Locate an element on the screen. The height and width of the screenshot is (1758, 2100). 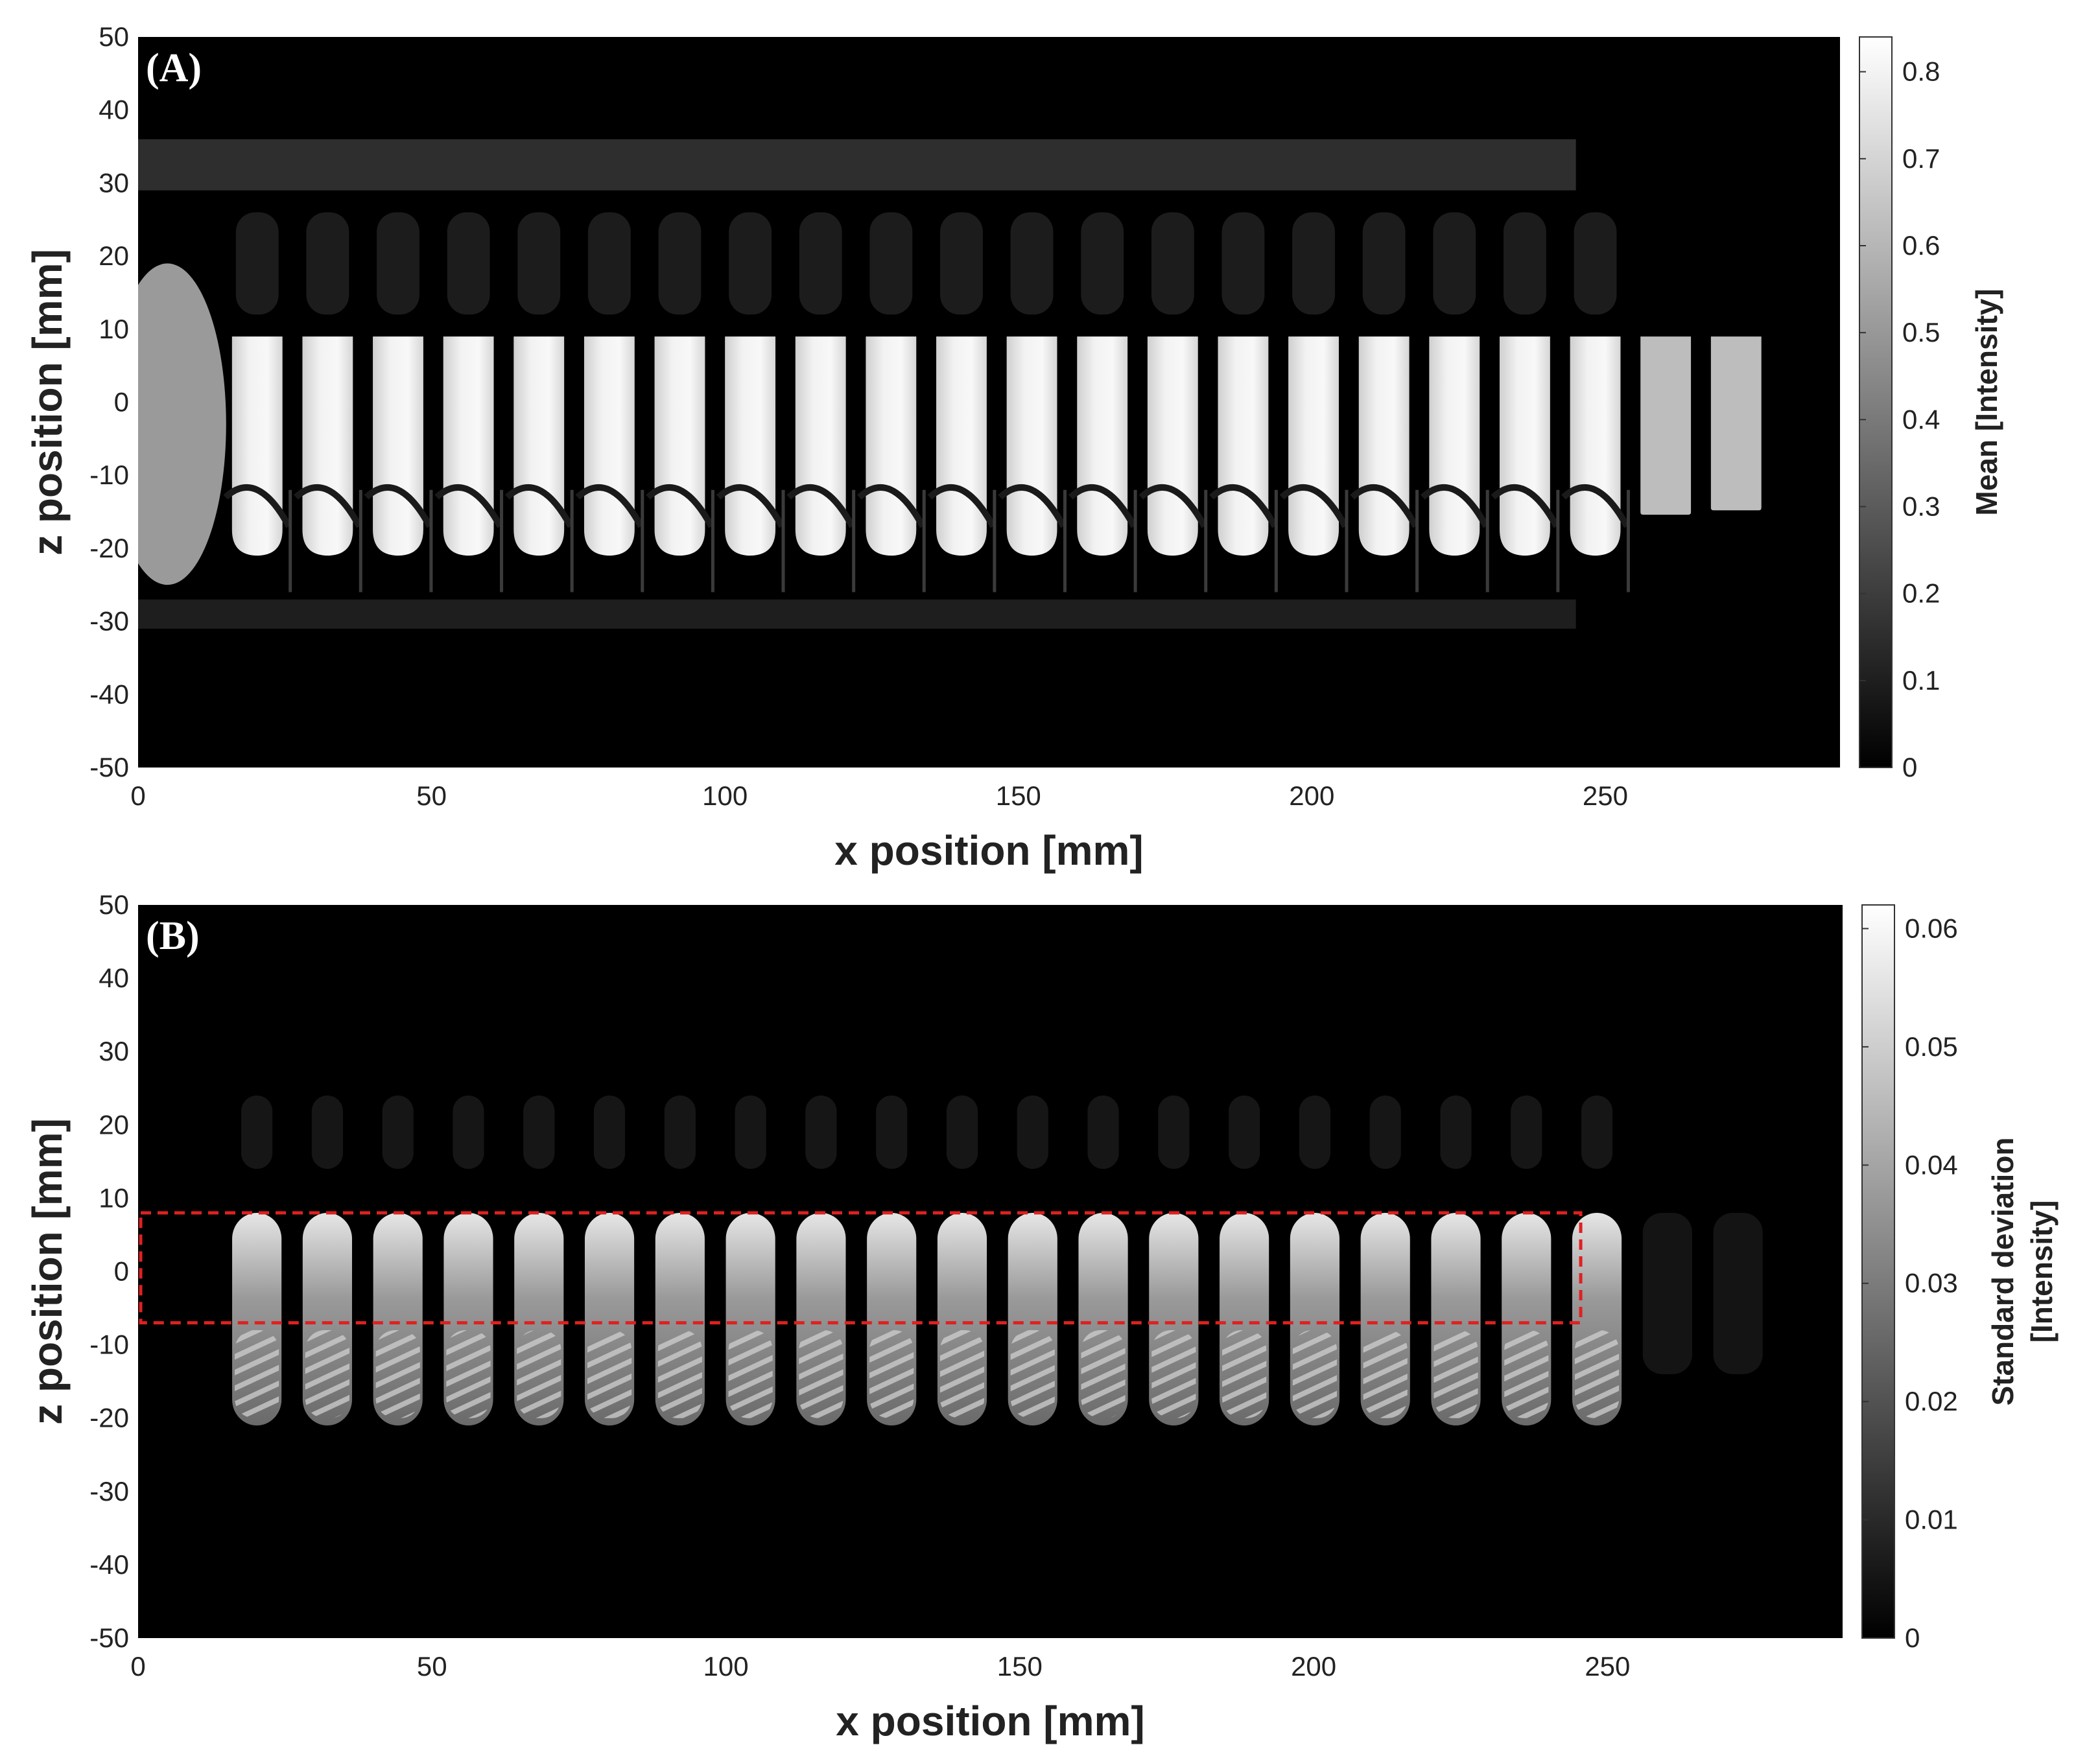
y-tick-label: 30 is located at coordinates (114, 1051).